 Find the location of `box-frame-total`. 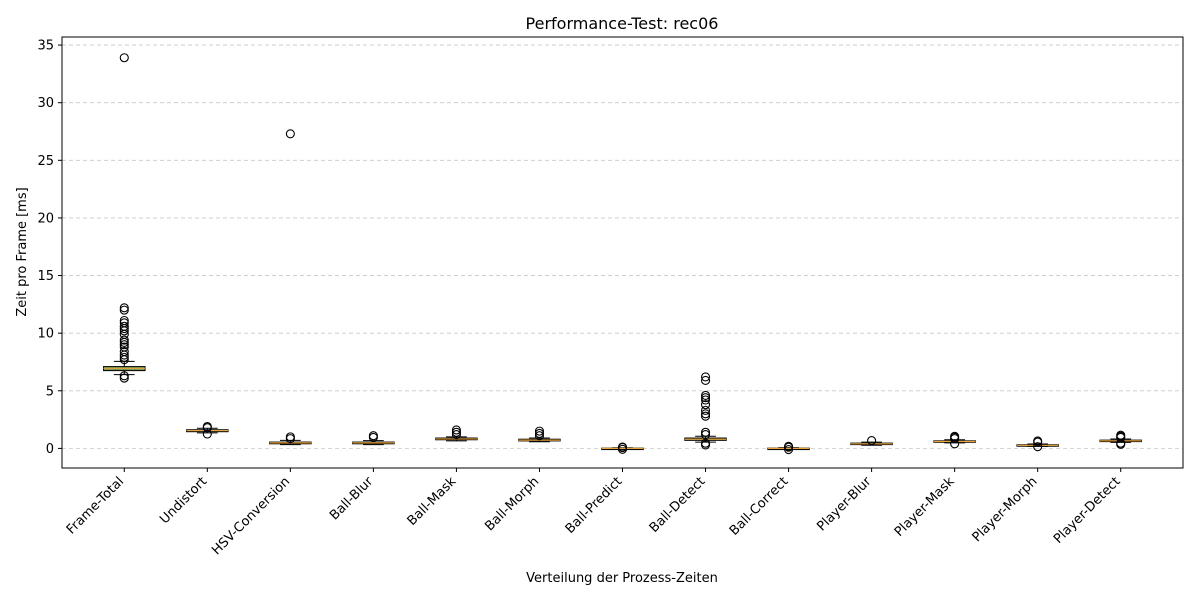

box-frame-total is located at coordinates (124, 218).